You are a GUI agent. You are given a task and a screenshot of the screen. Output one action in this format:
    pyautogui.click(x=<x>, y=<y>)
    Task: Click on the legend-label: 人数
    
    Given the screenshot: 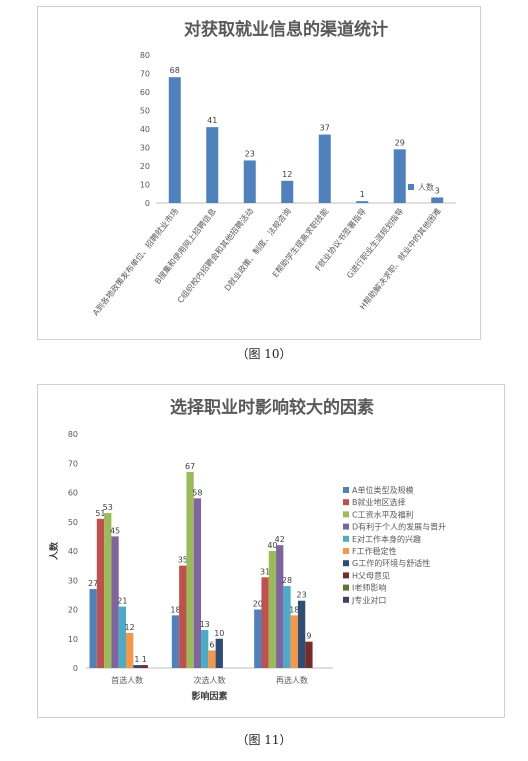 What is the action you would take?
    pyautogui.click(x=426, y=187)
    